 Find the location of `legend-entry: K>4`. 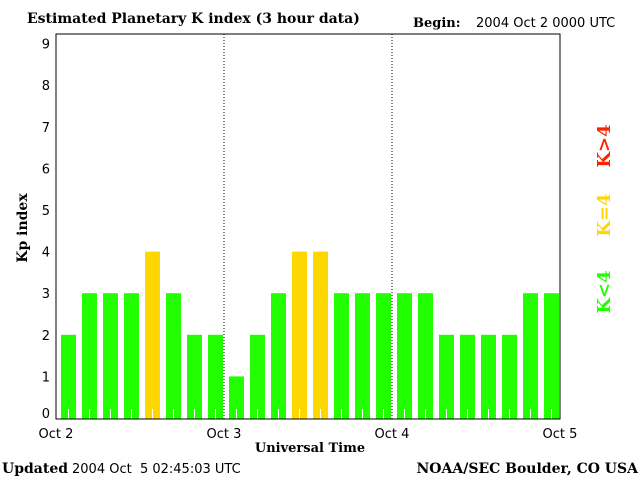

legend-entry: K>4 is located at coordinates (604, 145).